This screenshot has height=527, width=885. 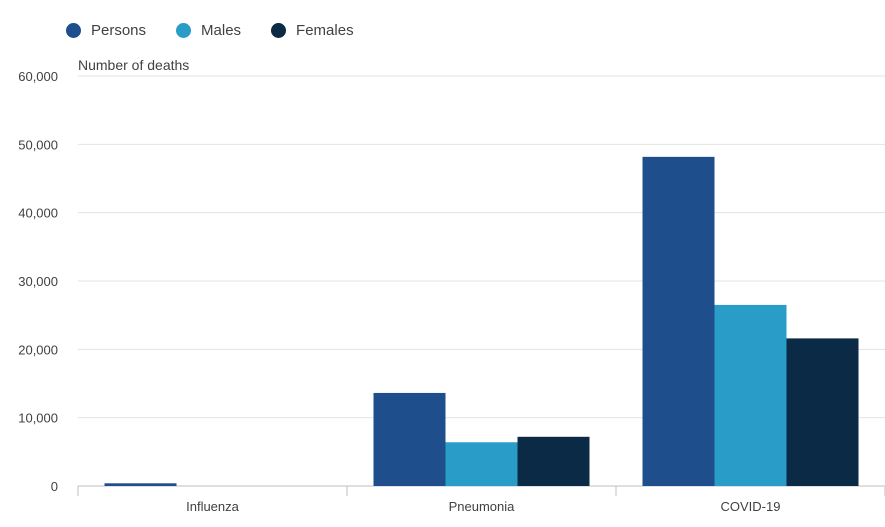 I want to click on legend-label-males: Males, so click(x=221, y=30).